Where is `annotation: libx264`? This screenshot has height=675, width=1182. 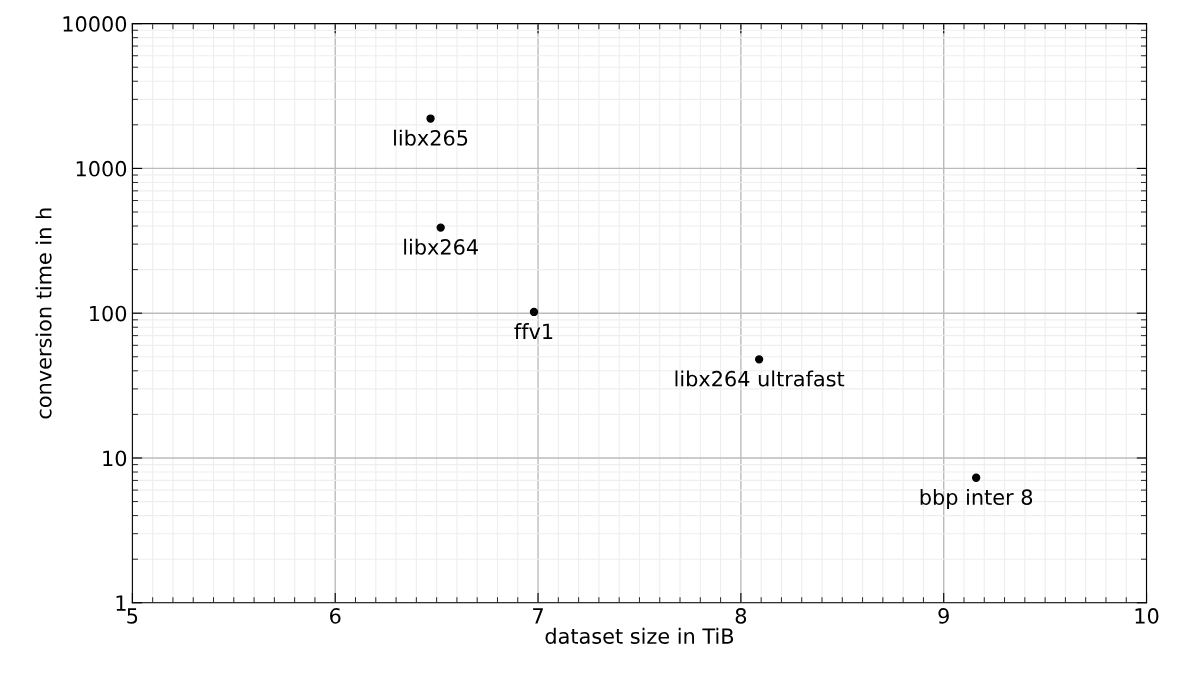 annotation: libx264 is located at coordinates (441, 246).